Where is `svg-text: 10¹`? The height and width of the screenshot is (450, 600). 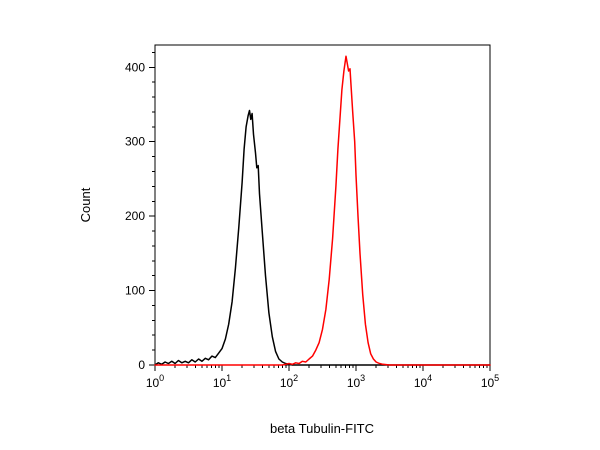 svg-text: 10¹ is located at coordinates (222, 381).